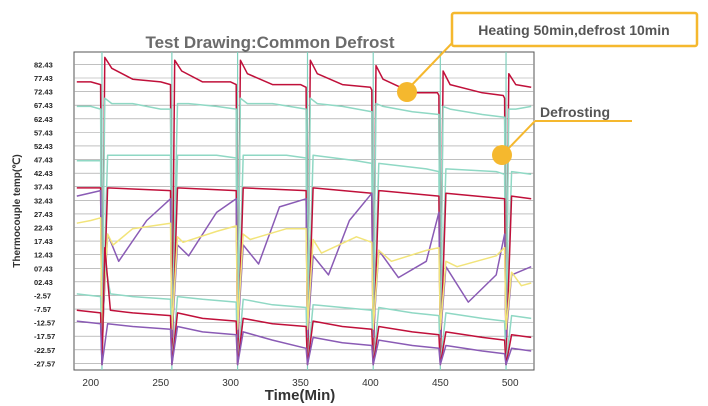 This screenshot has height=406, width=708. I want to click on callout-heating-box, so click(574, 29).